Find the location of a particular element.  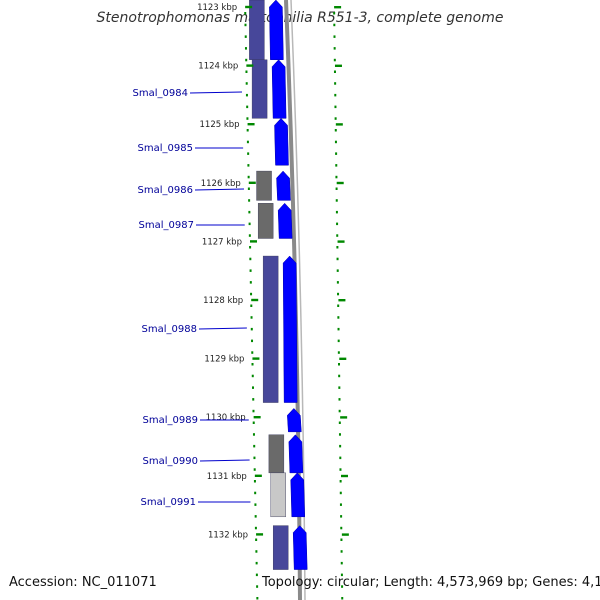

tick-dots-outer is located at coordinates (341, 303).